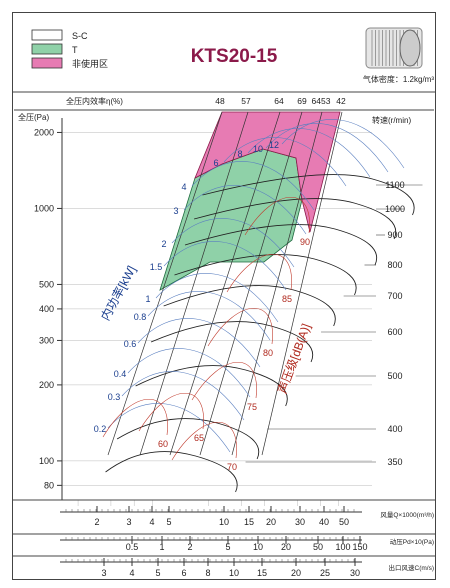  Describe the element at coordinates (183, 573) in the screenshot. I see `x-velocity-tick-3: 6` at that location.